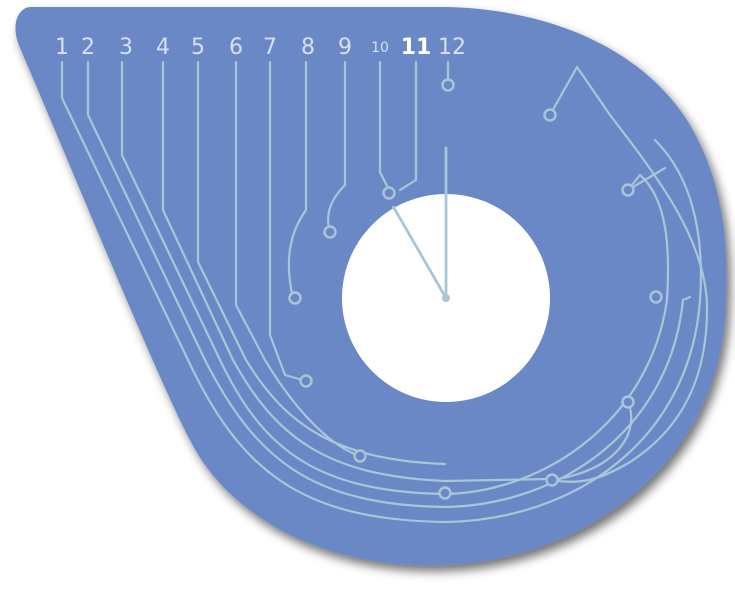 The height and width of the screenshot is (598, 735). Describe the element at coordinates (62, 47) in the screenshot. I see `numeral-1: 1` at that location.